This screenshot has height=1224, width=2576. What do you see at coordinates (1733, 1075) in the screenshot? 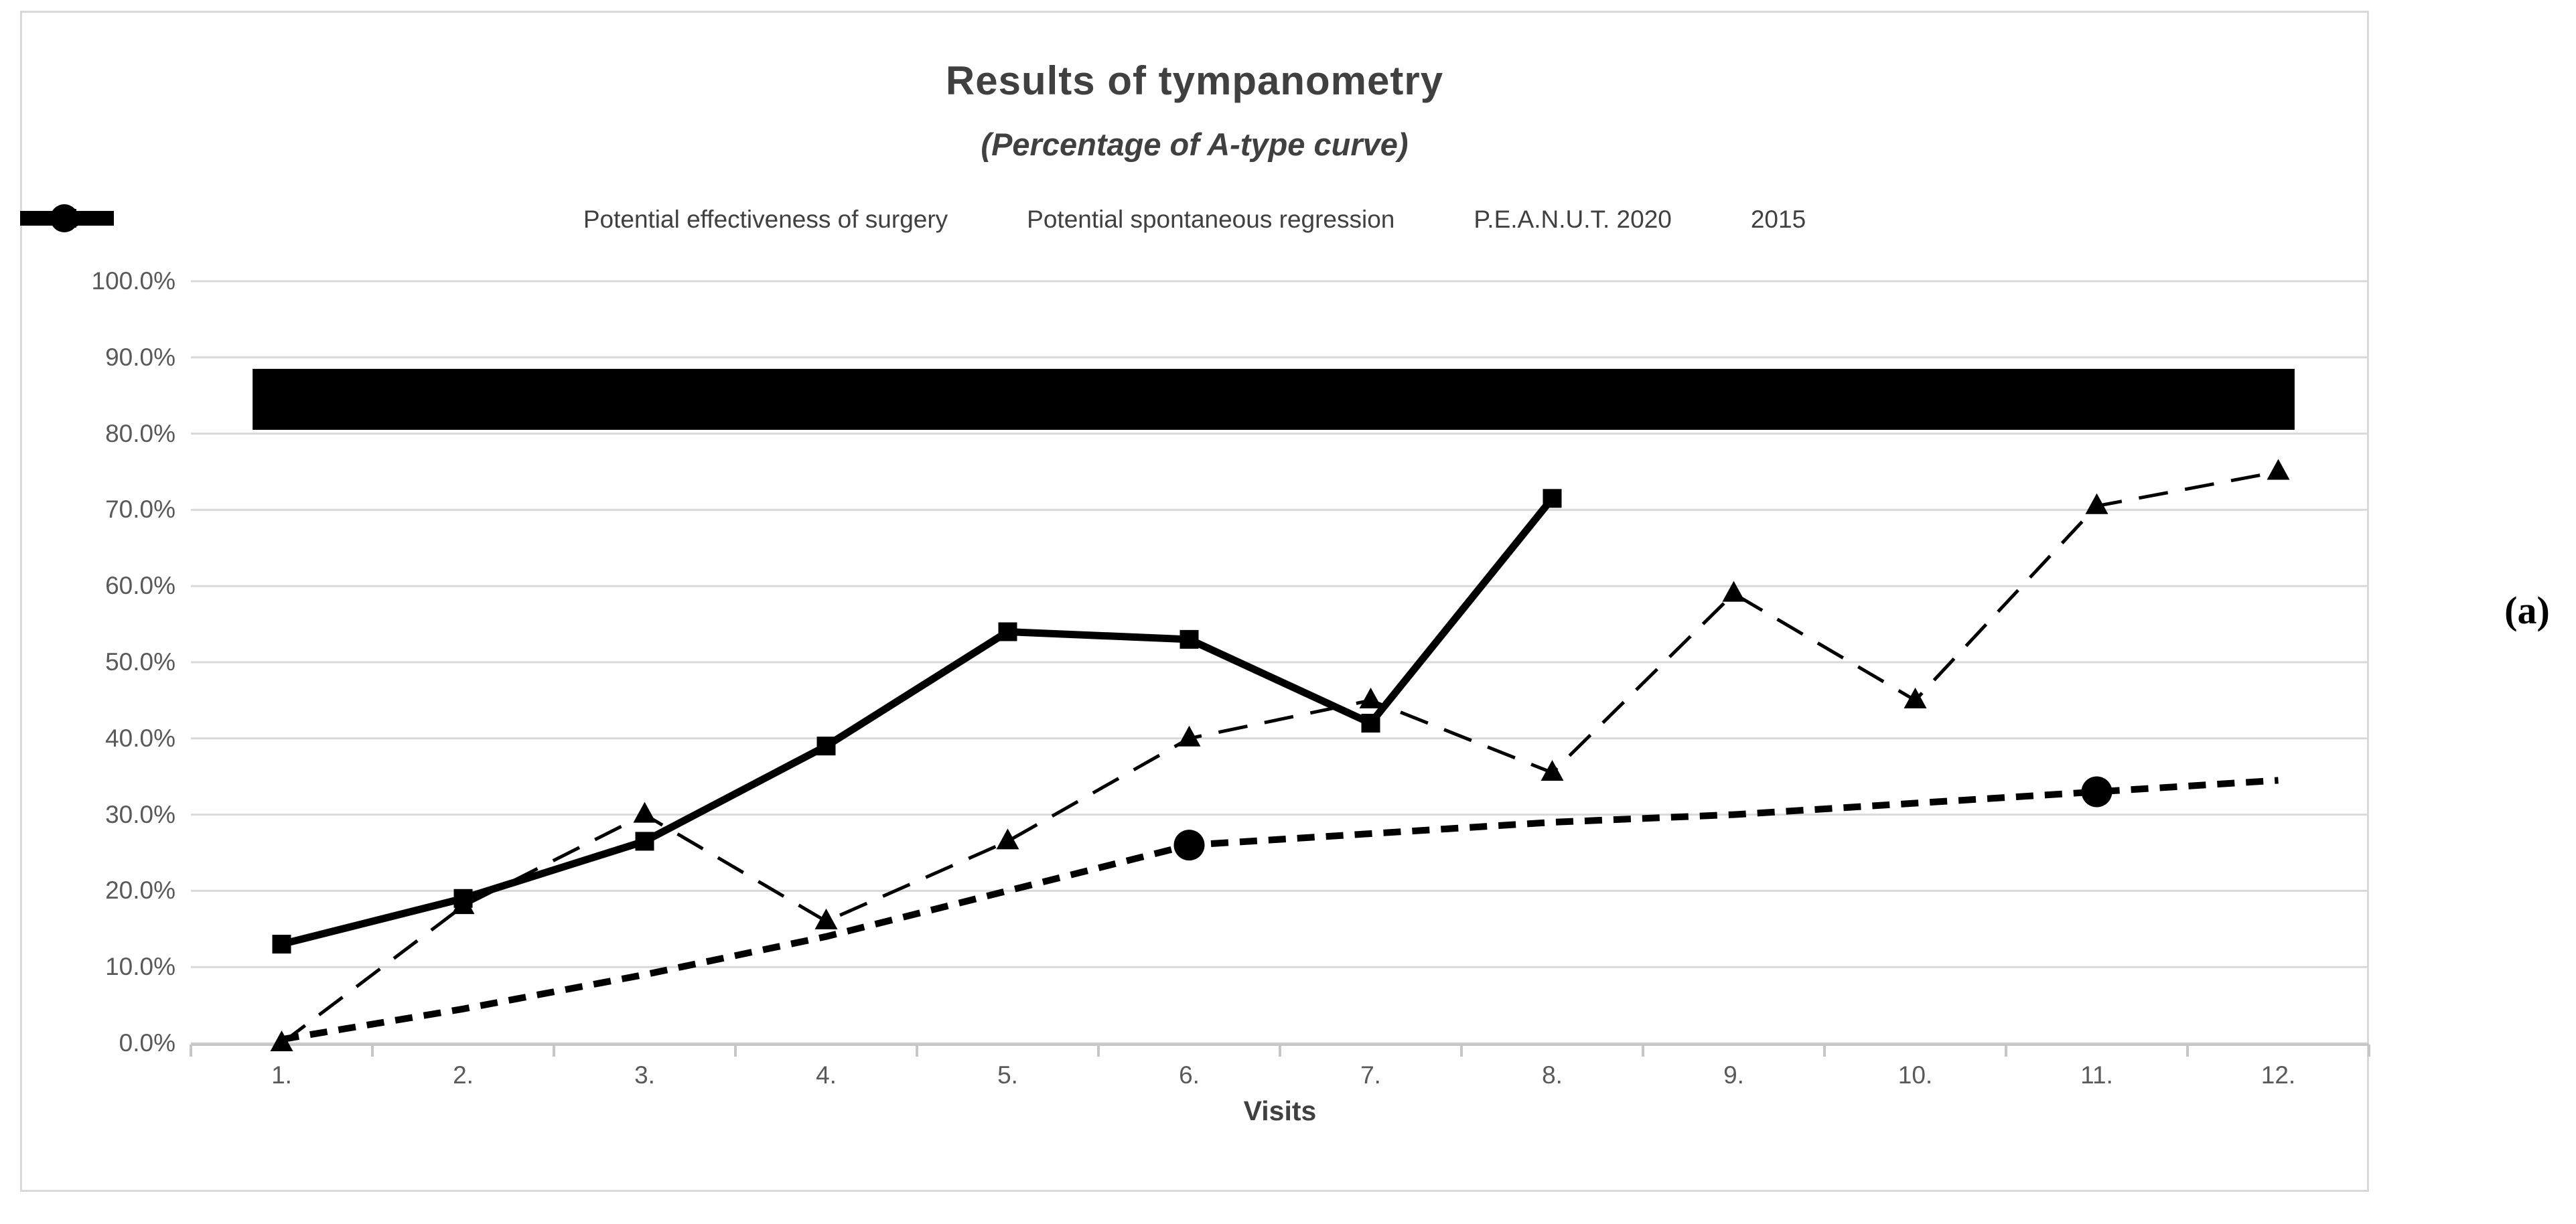
I see `x-axis-tick-label: 9.` at bounding box center [1733, 1075].